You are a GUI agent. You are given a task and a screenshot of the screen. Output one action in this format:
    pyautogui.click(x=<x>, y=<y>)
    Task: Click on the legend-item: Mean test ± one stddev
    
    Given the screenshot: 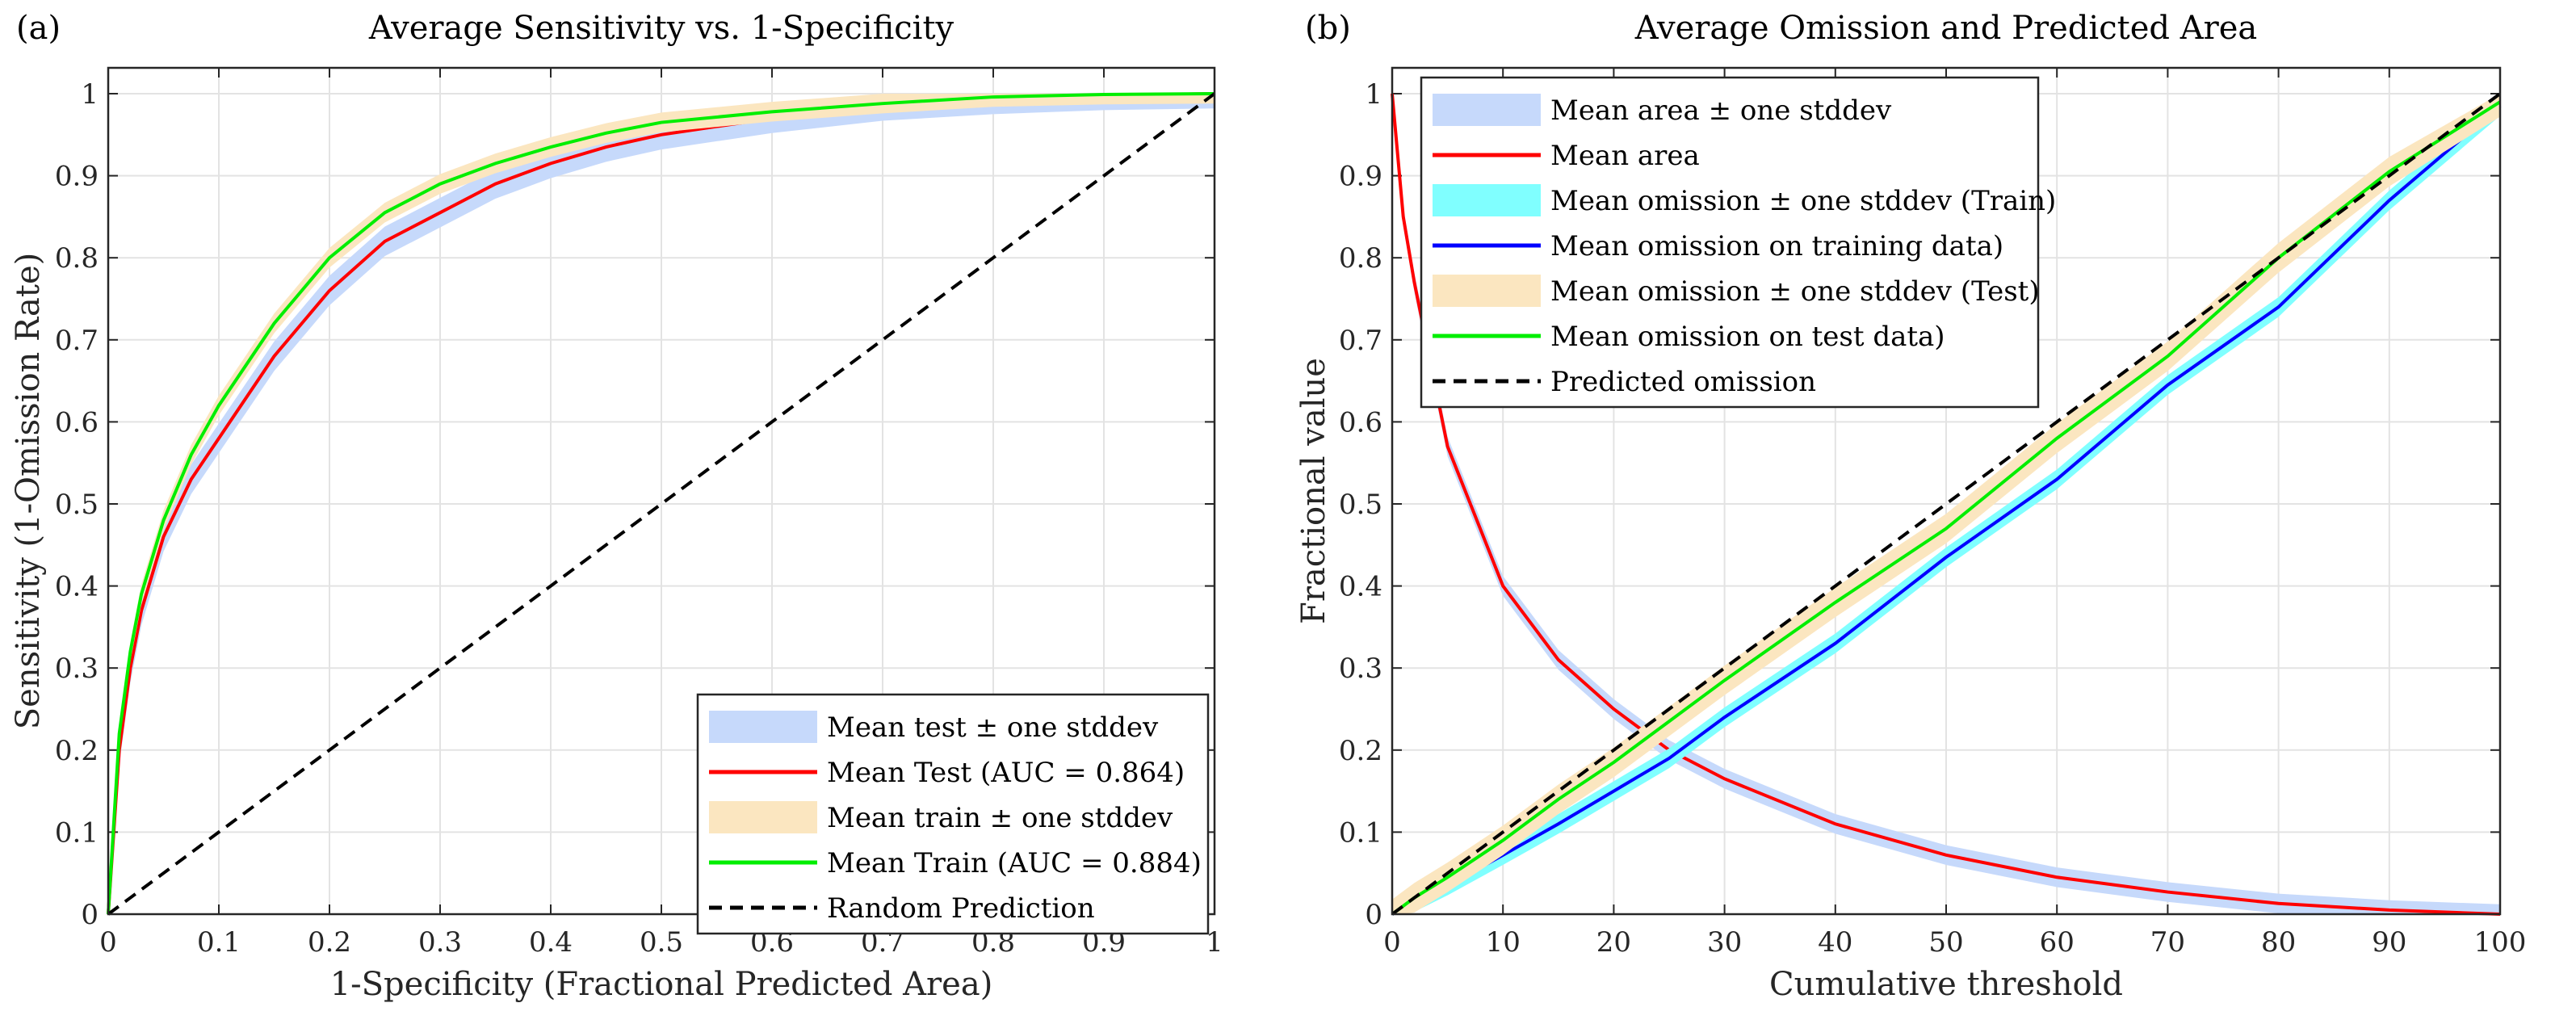 What is the action you would take?
    pyautogui.click(x=934, y=727)
    